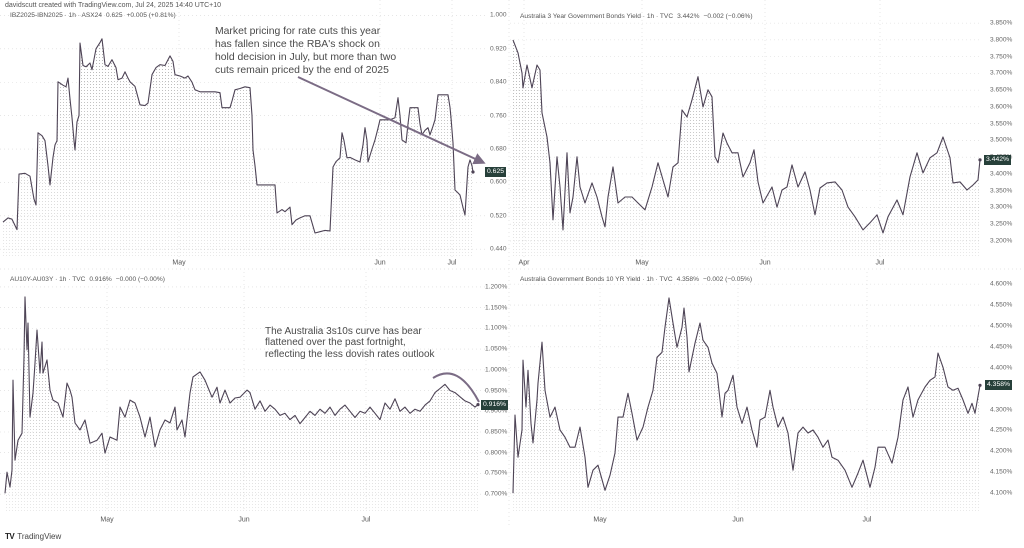 The width and height of the screenshot is (1024, 548). Describe the element at coordinates (10, 536) in the screenshot. I see `tradingview-logo-icon: TV` at that location.